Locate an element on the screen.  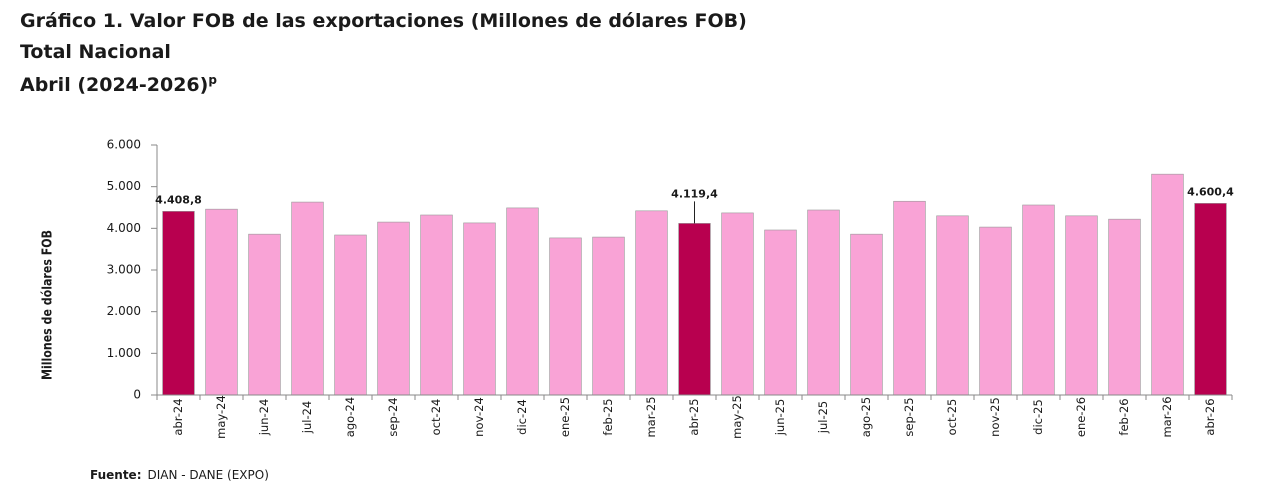
x-tick-label: nov-24 is located at coordinates (479, 417).